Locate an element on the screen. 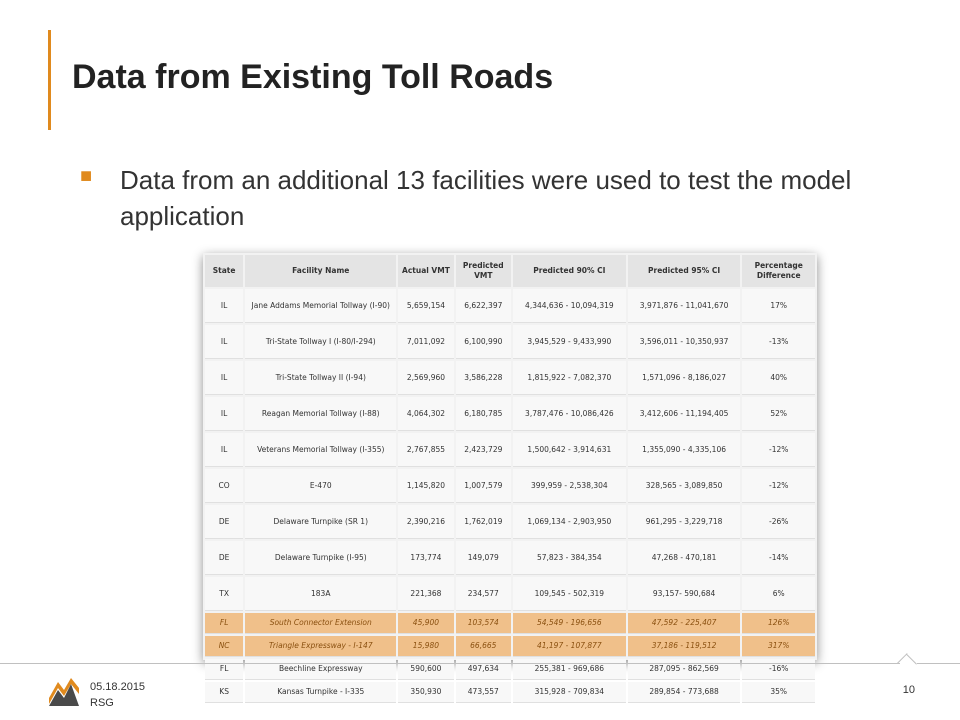 This screenshot has height=720, width=960. cell-ci-90: 1,815,922 - 7,082,370 is located at coordinates (569, 378).